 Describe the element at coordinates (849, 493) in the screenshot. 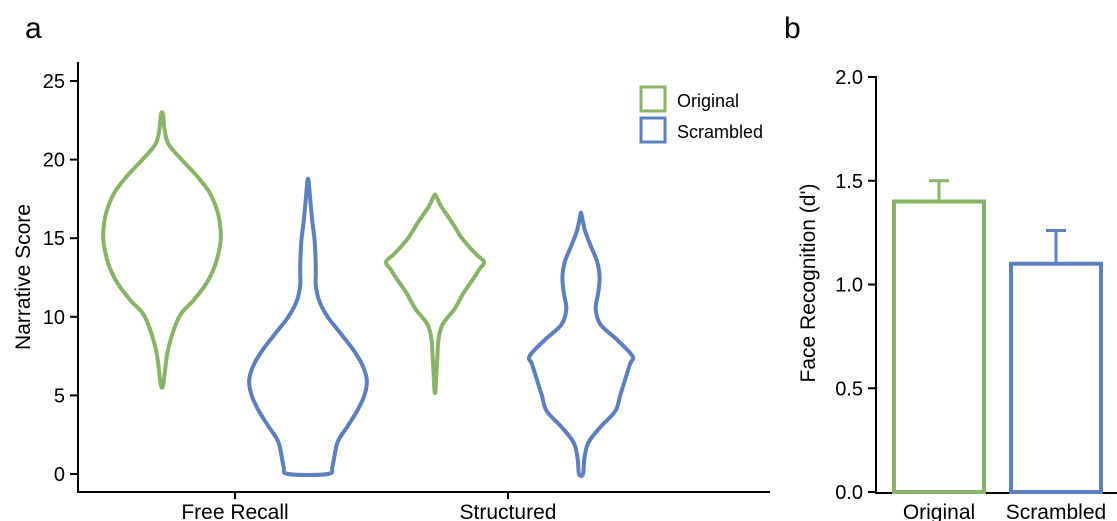

I see `y-tick-label: 0.0` at that location.